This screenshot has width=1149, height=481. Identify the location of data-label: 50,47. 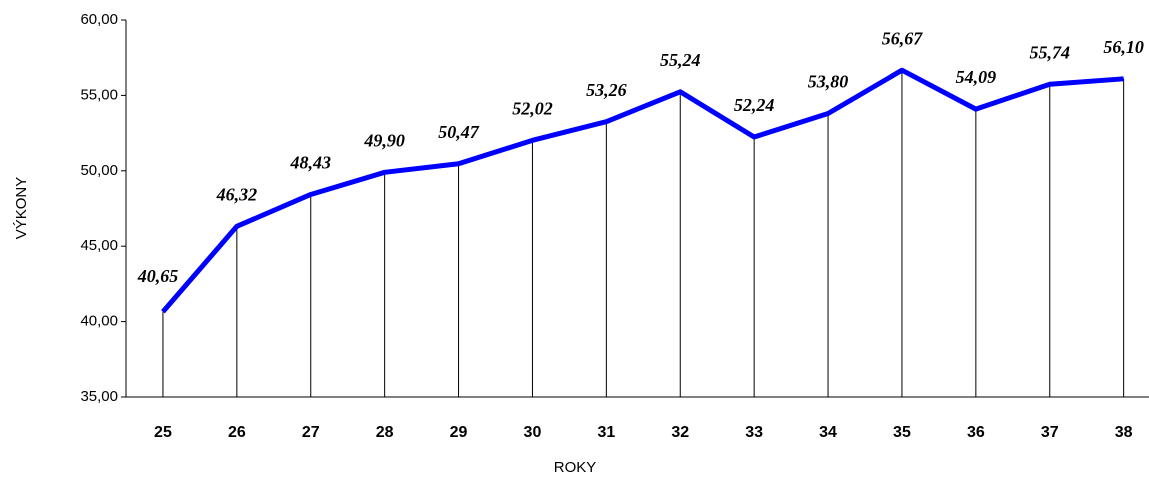
(459, 132).